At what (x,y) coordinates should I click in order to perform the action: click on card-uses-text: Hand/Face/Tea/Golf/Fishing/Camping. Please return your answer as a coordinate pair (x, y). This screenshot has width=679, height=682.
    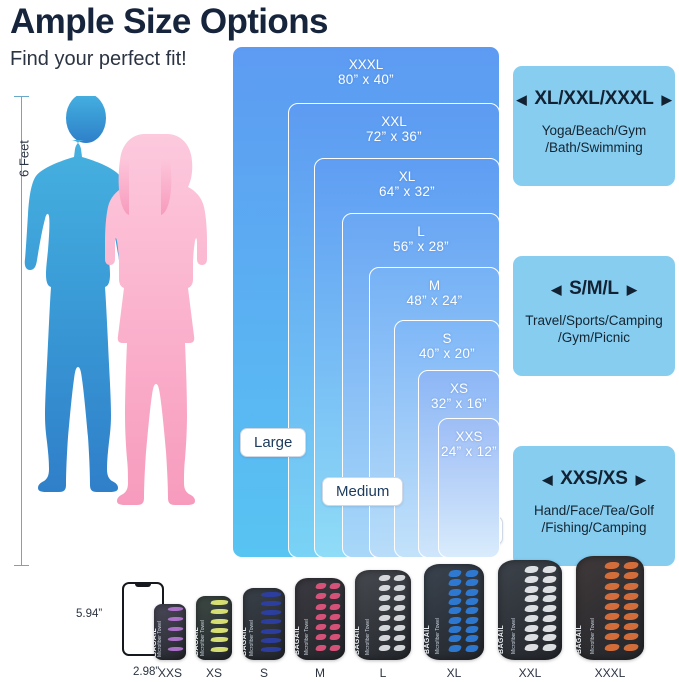
    Looking at the image, I should click on (594, 519).